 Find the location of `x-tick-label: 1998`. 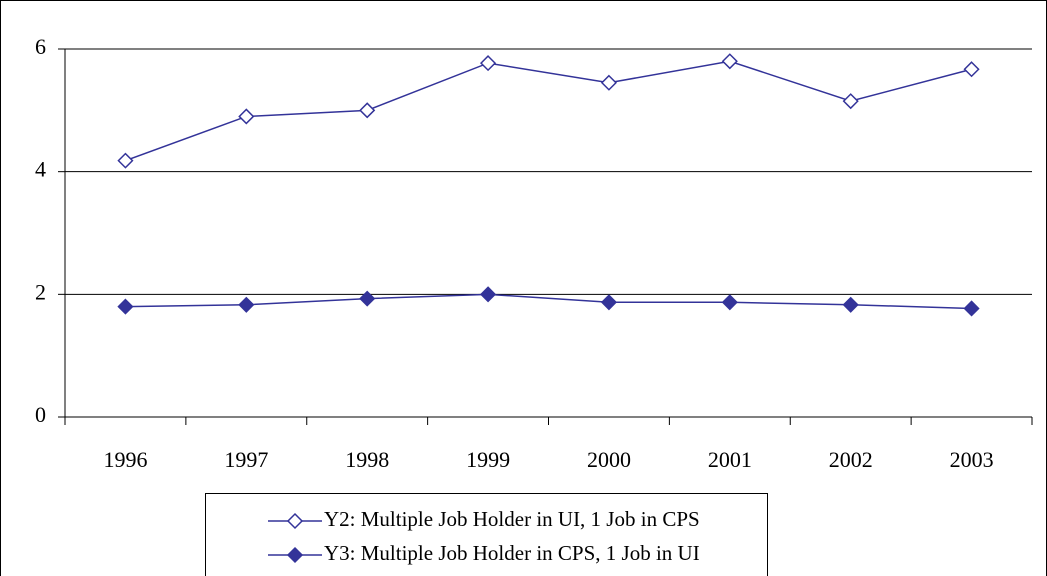

x-tick-label: 1998 is located at coordinates (367, 459).